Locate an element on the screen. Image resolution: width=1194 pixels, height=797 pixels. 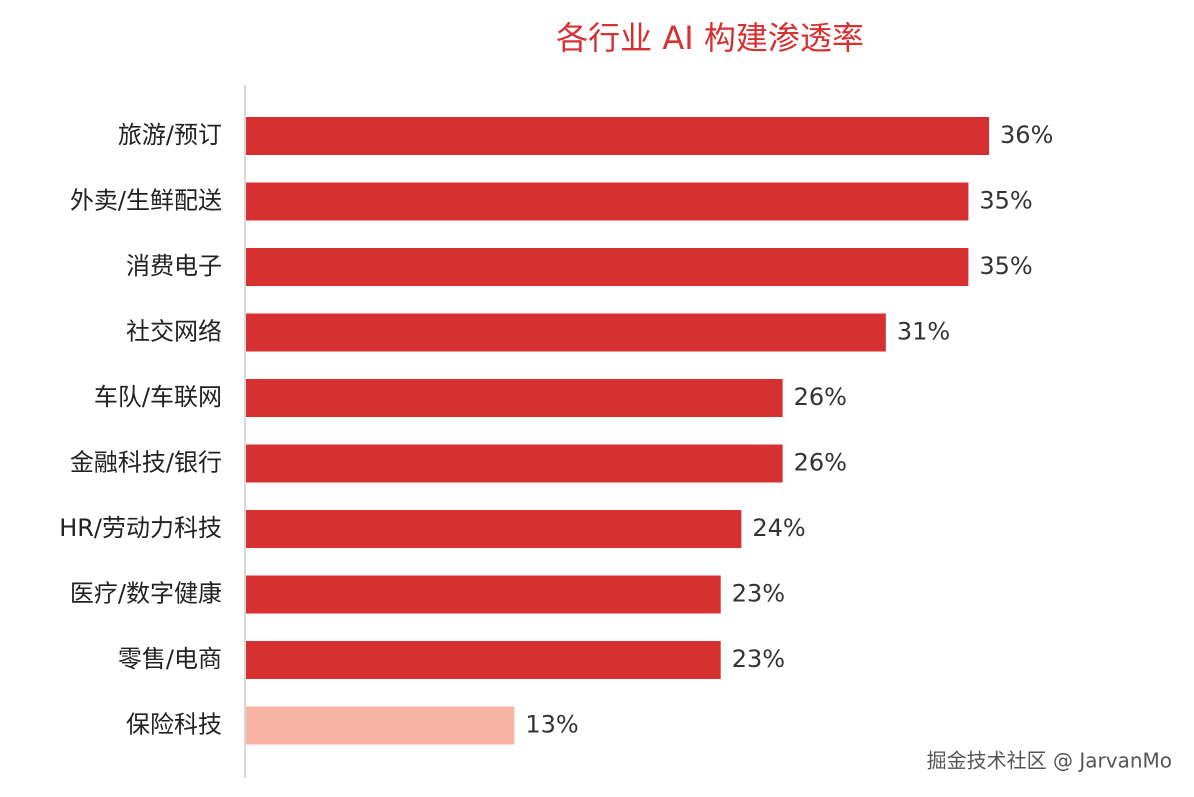
category-label: 消费电子 is located at coordinates (174, 266).